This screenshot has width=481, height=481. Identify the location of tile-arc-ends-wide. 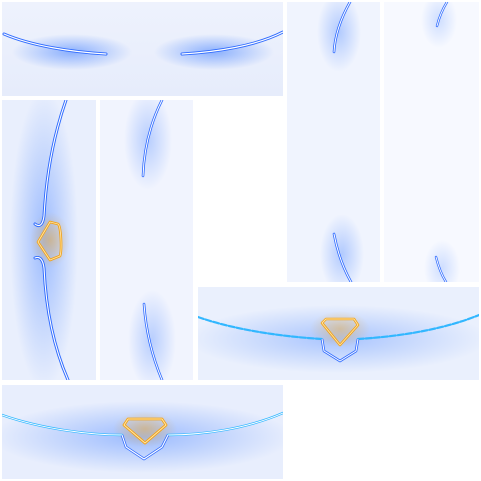
(142, 49).